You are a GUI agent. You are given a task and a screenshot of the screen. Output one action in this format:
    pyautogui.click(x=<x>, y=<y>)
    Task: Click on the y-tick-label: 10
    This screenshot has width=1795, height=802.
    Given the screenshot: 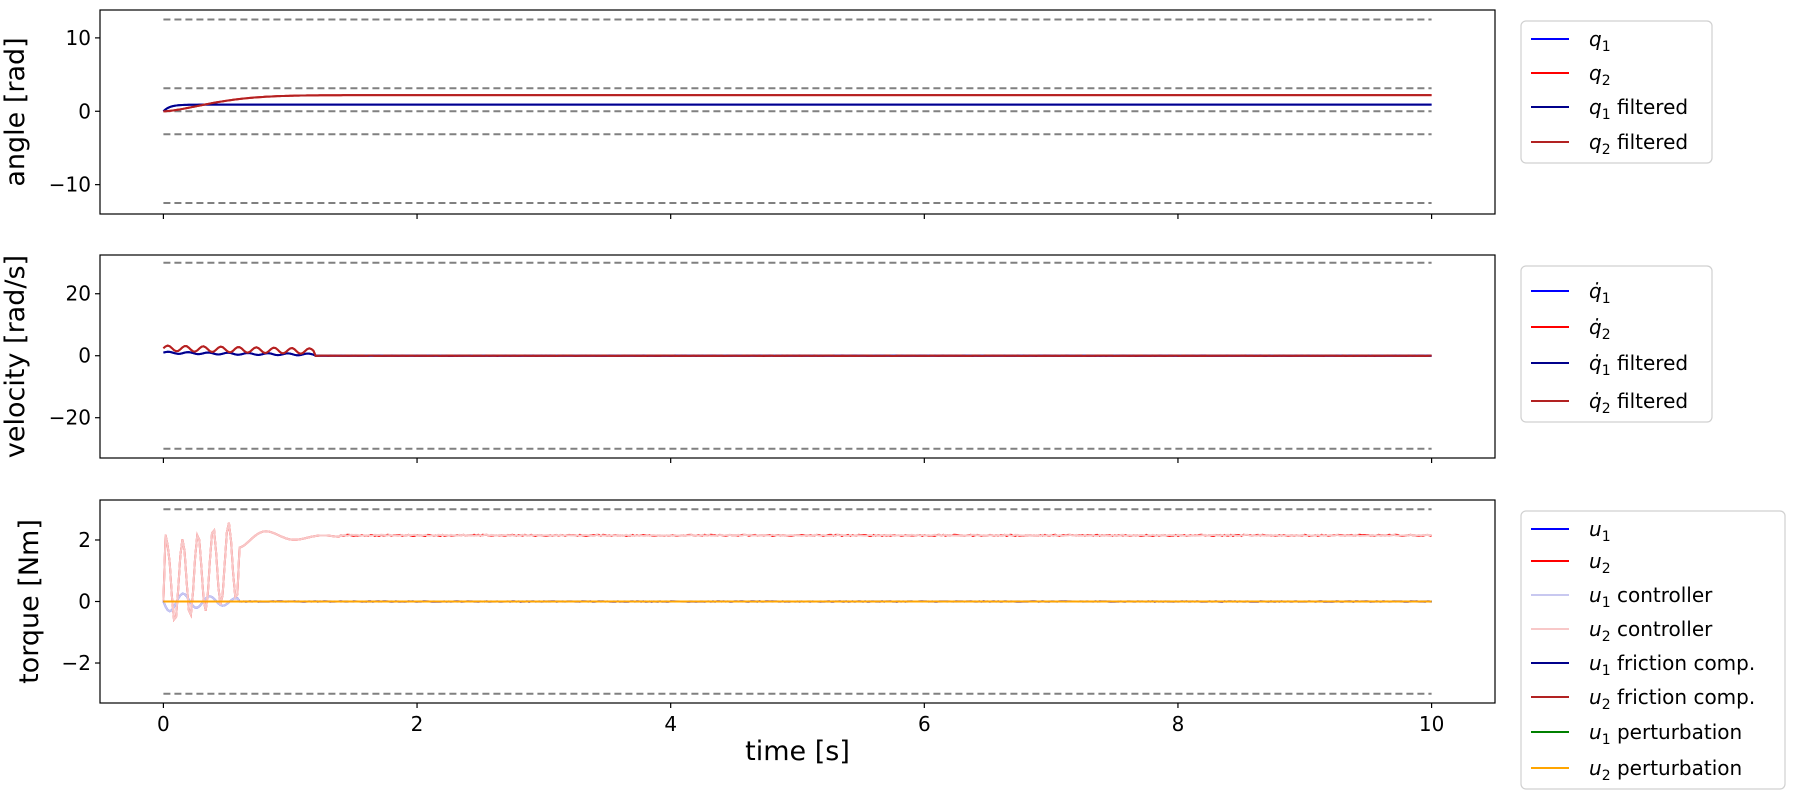 What is the action you would take?
    pyautogui.click(x=78, y=38)
    